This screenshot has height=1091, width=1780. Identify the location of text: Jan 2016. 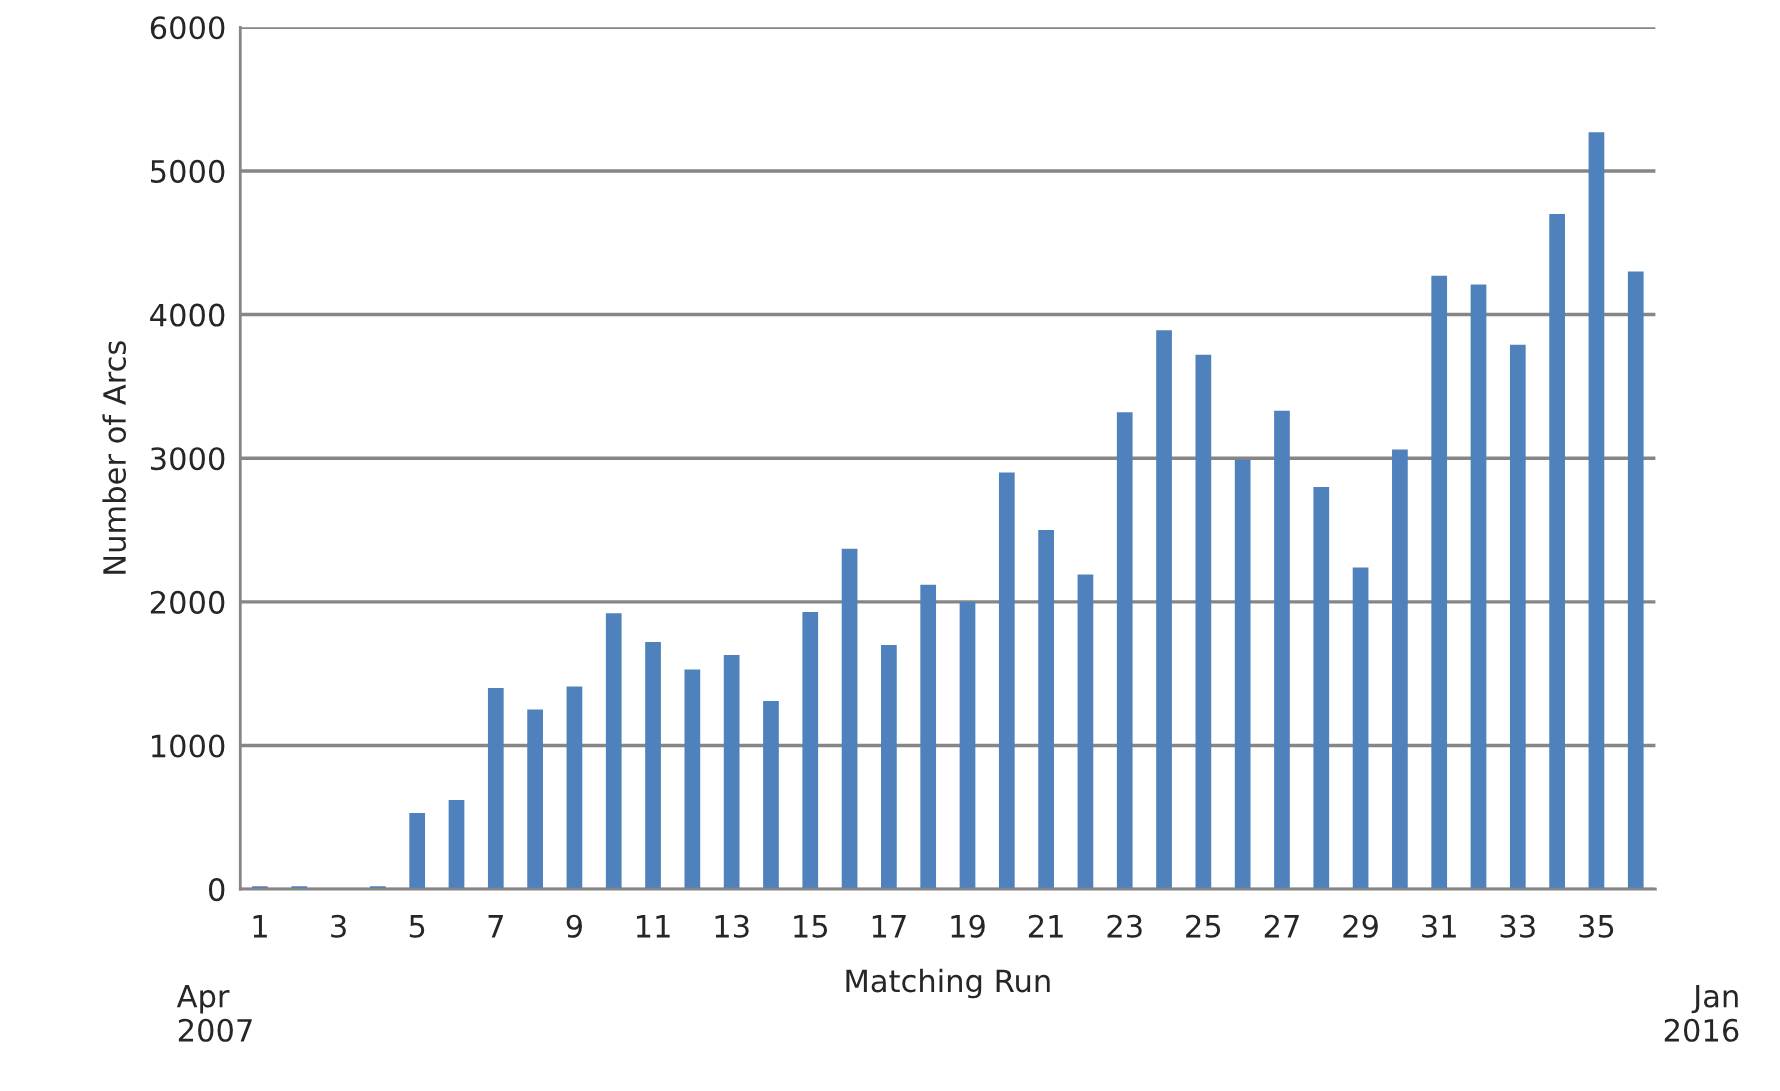
(1701, 1013).